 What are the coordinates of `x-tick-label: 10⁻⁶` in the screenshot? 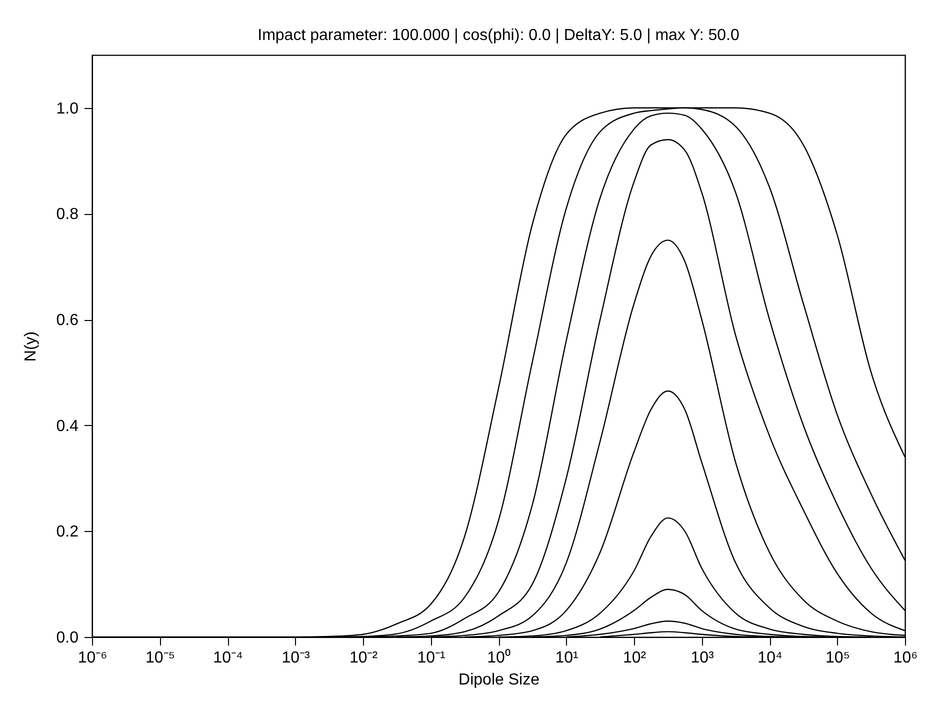 It's located at (93, 658).